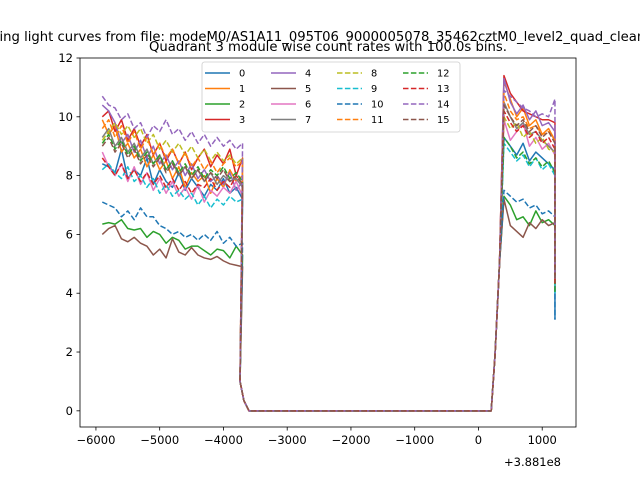  I want to click on x-tick-label: −6000, so click(95, 440).